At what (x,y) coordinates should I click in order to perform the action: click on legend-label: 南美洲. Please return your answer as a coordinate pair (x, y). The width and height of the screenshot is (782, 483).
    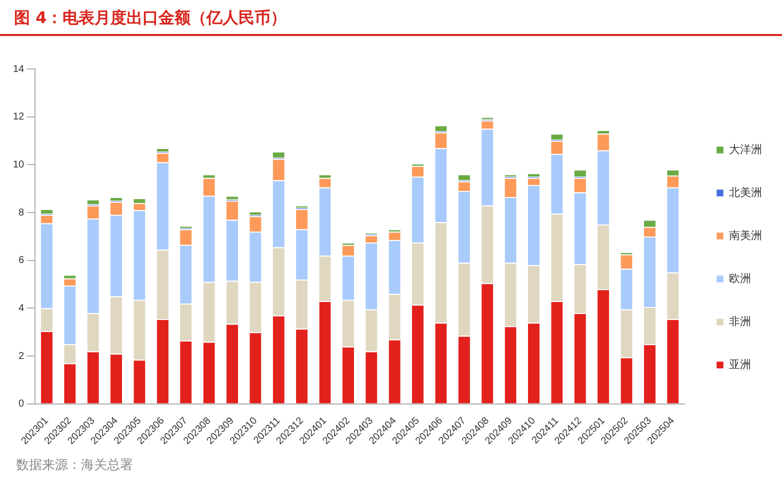
    Looking at the image, I should click on (745, 235).